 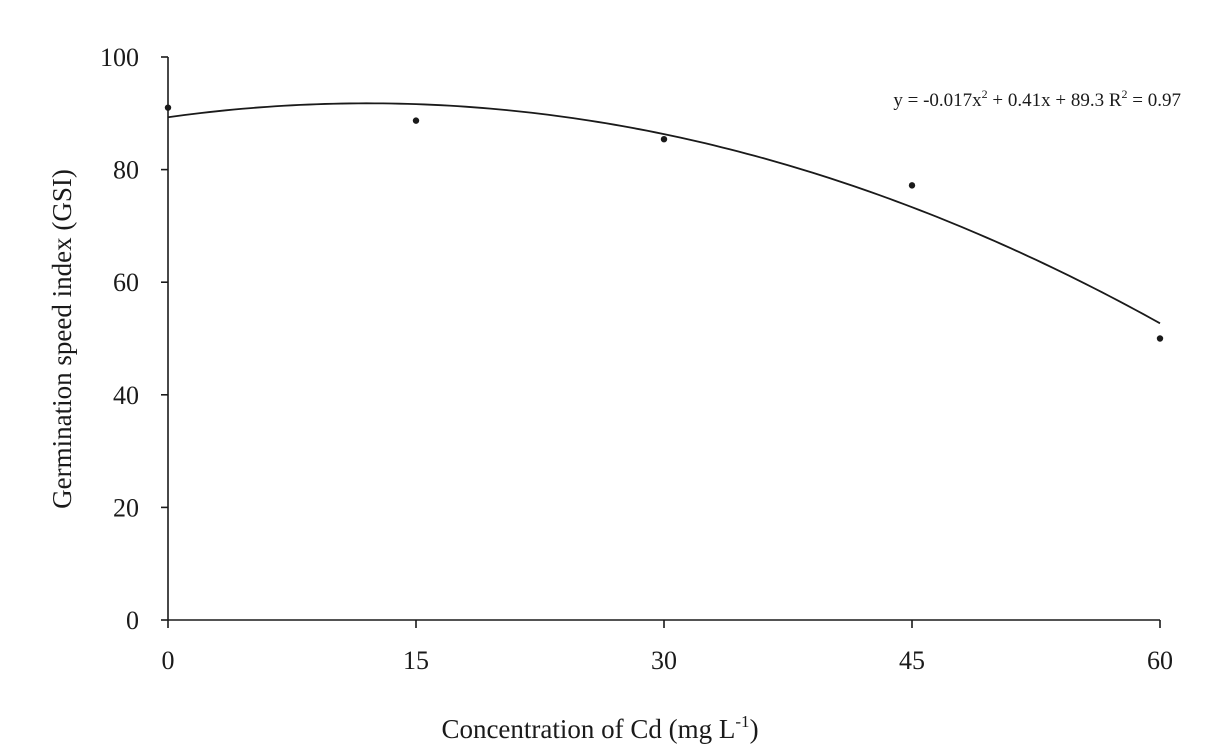 I want to click on y-axis-title: Germination speed index (GSI), so click(x=62, y=339).